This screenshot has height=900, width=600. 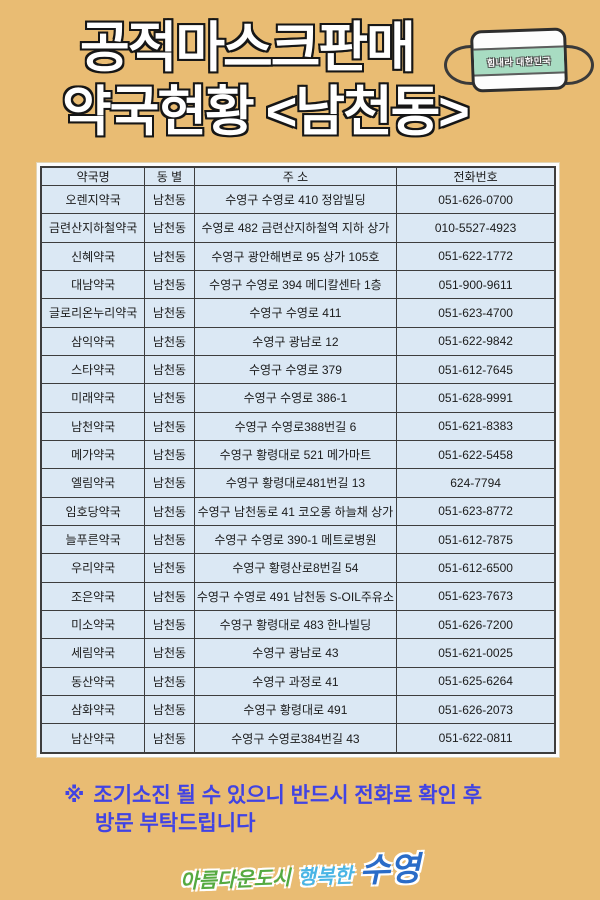 What do you see at coordinates (325, 877) in the screenshot?
I see `logo-text-happy: 행복한` at bounding box center [325, 877].